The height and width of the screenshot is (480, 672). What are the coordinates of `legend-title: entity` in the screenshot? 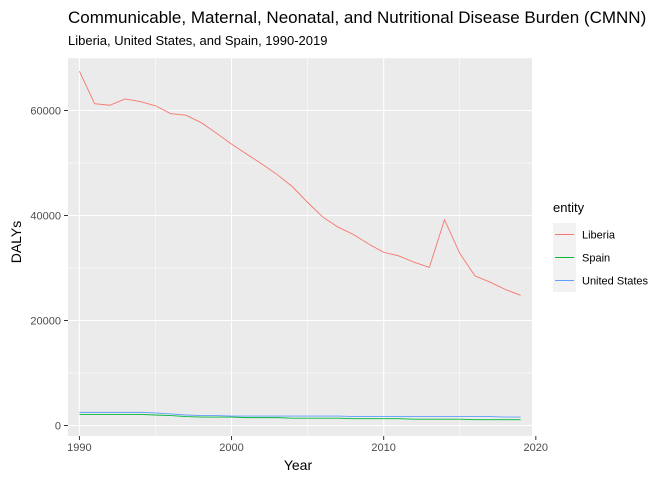 It's located at (569, 207).